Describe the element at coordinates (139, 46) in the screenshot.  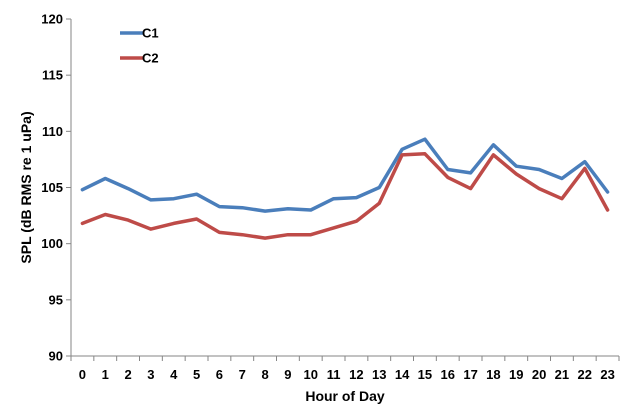
I see `legend: C1 C2` at that location.